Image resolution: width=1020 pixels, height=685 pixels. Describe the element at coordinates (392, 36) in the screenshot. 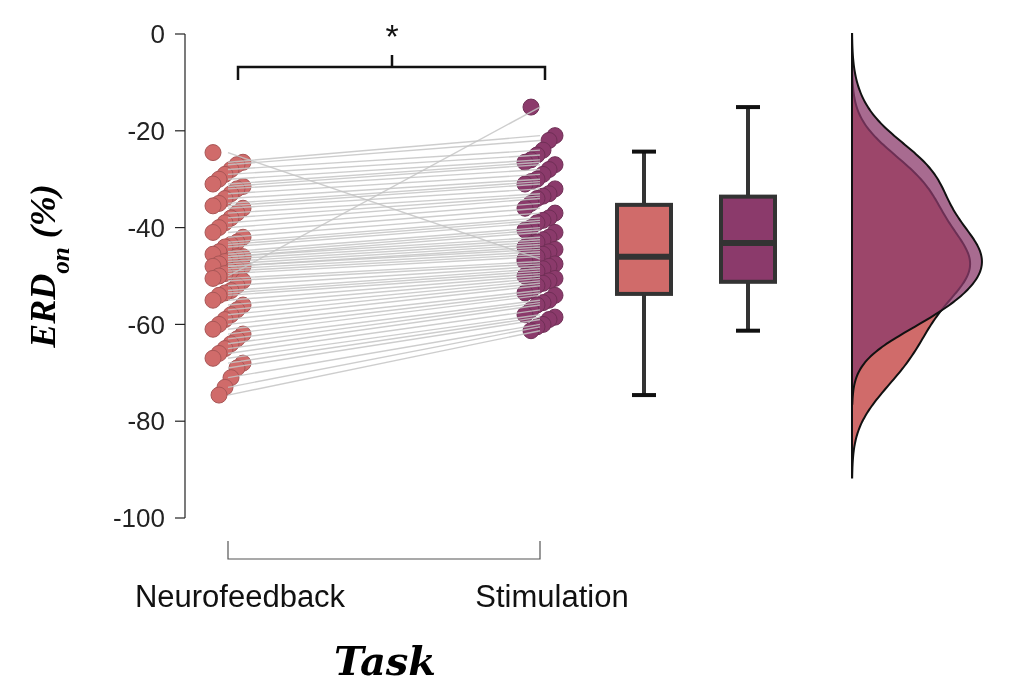

I see `annotation: *` at that location.